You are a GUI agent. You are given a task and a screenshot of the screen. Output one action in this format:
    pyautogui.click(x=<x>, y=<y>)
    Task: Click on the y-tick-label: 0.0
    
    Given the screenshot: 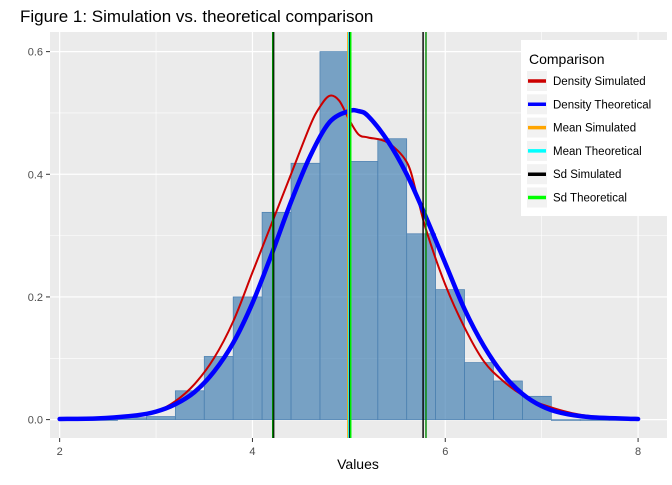 What is the action you would take?
    pyautogui.click(x=35, y=421)
    